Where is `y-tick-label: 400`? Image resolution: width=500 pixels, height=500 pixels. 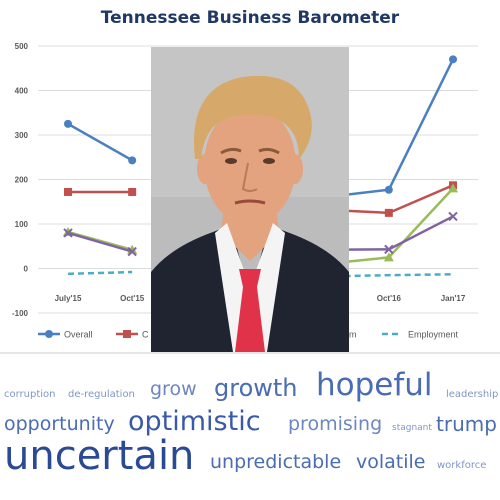
y-tick-label: 400 is located at coordinates (22, 91).